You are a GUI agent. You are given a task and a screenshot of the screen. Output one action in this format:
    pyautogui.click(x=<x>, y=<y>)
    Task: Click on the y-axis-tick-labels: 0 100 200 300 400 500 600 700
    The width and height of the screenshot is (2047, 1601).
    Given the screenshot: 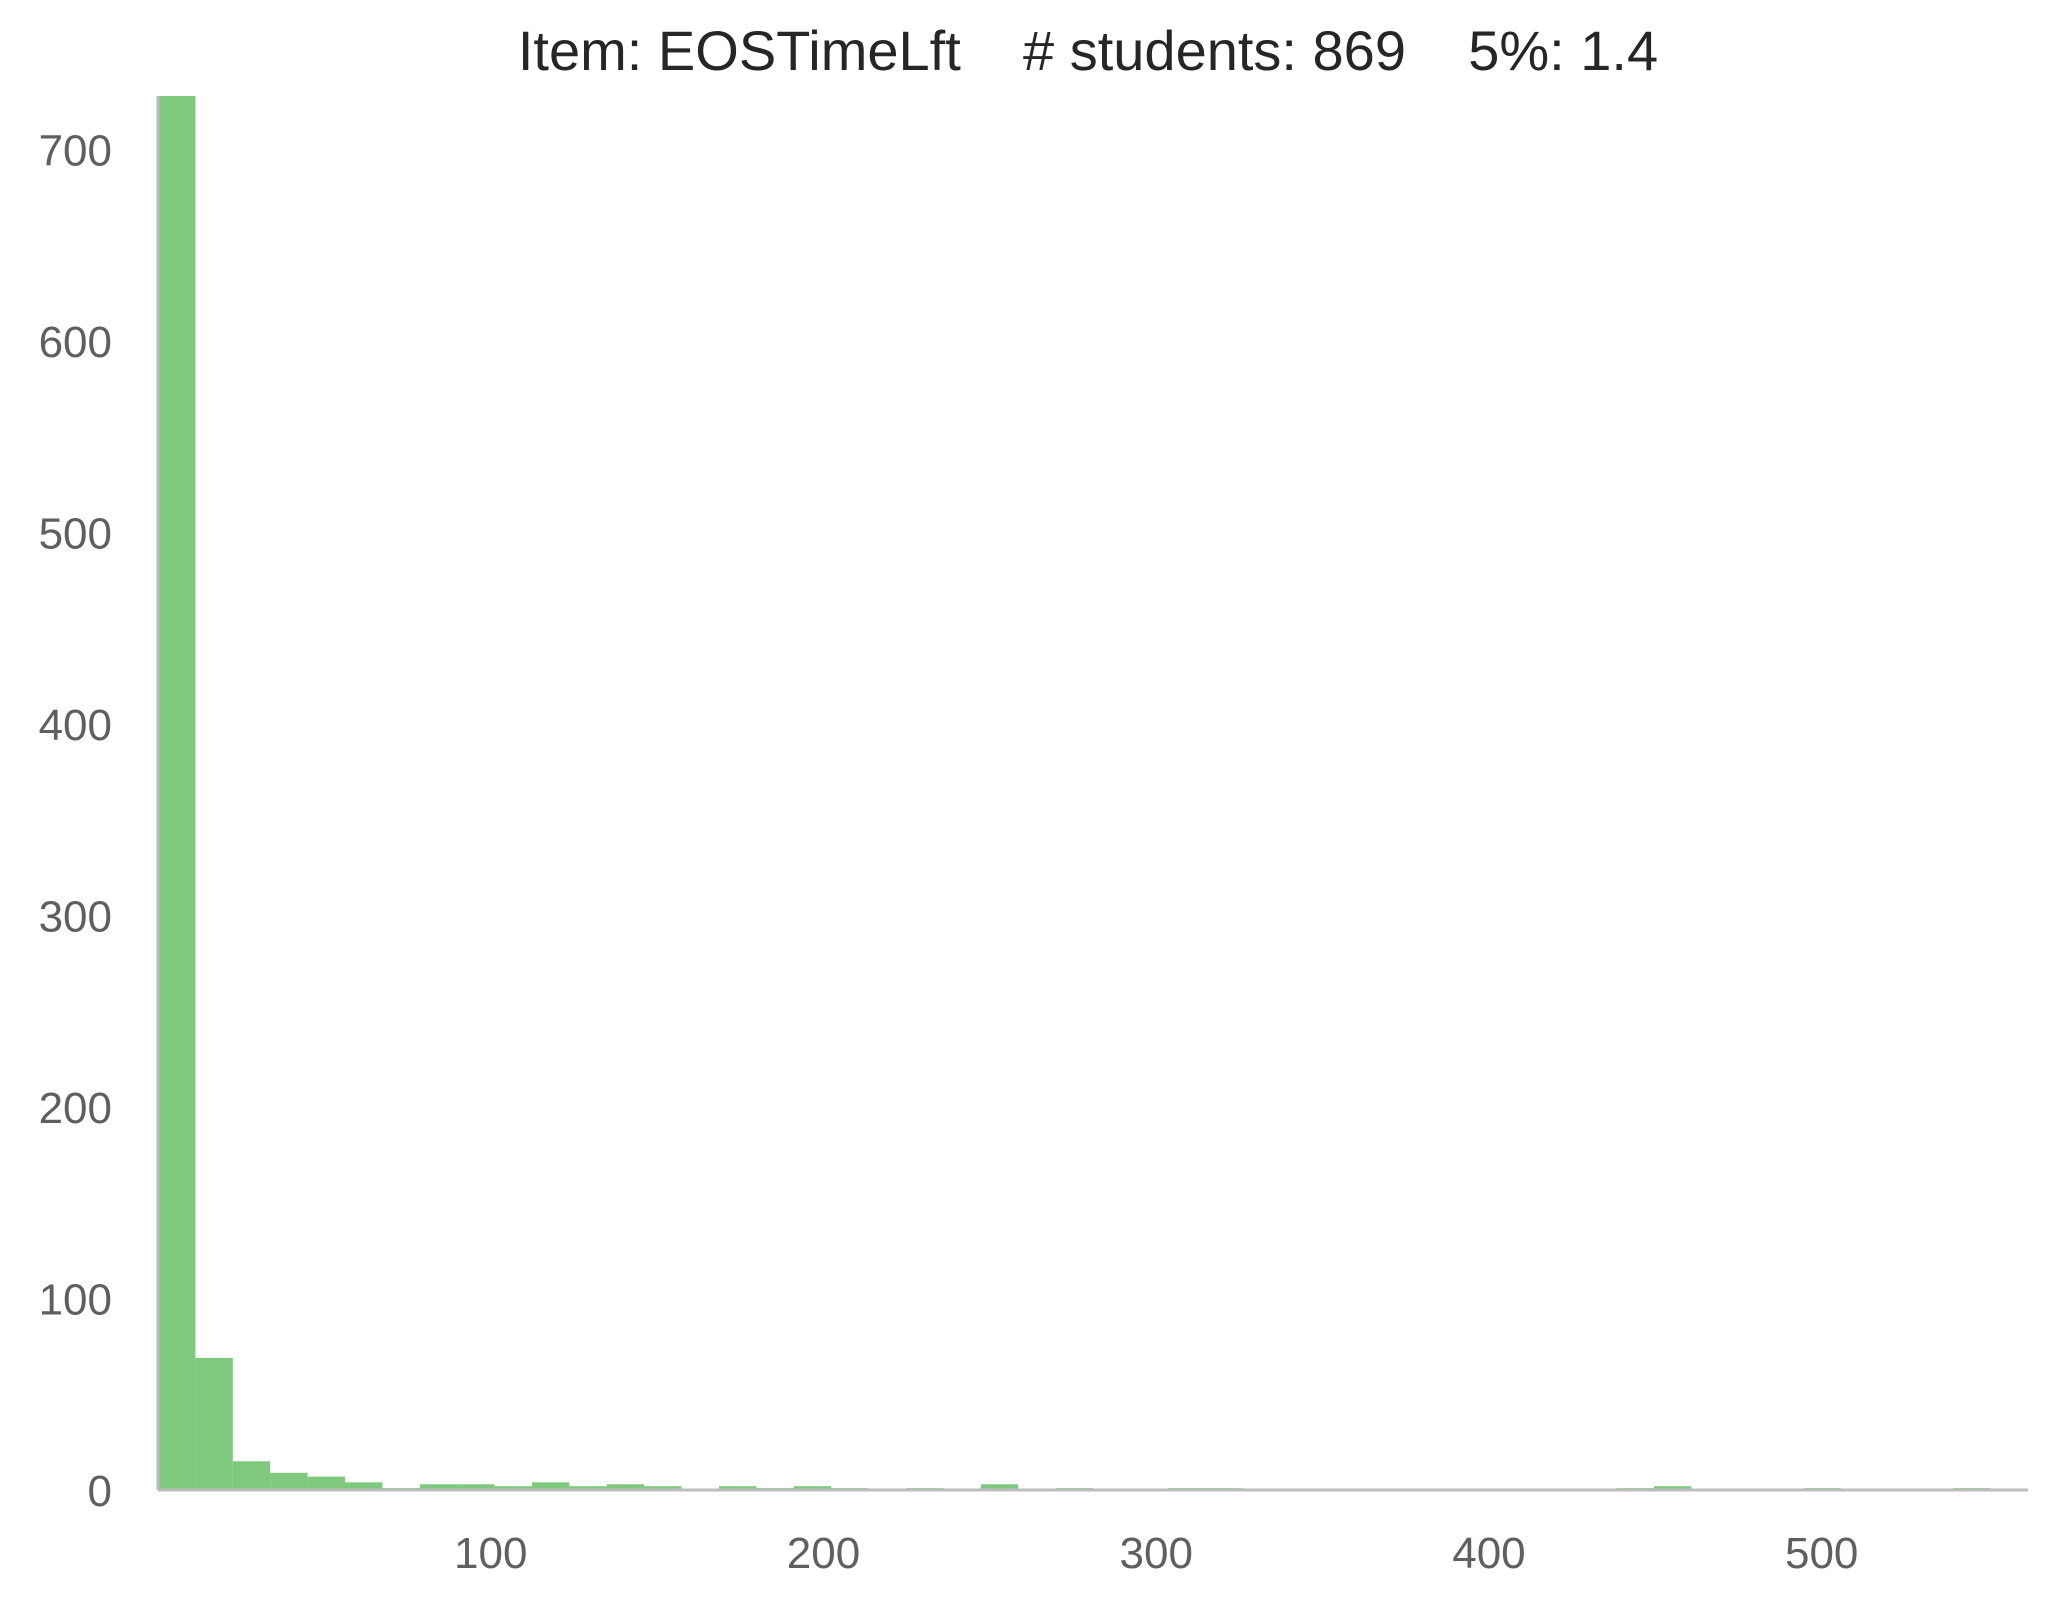 What is the action you would take?
    pyautogui.click(x=75, y=821)
    